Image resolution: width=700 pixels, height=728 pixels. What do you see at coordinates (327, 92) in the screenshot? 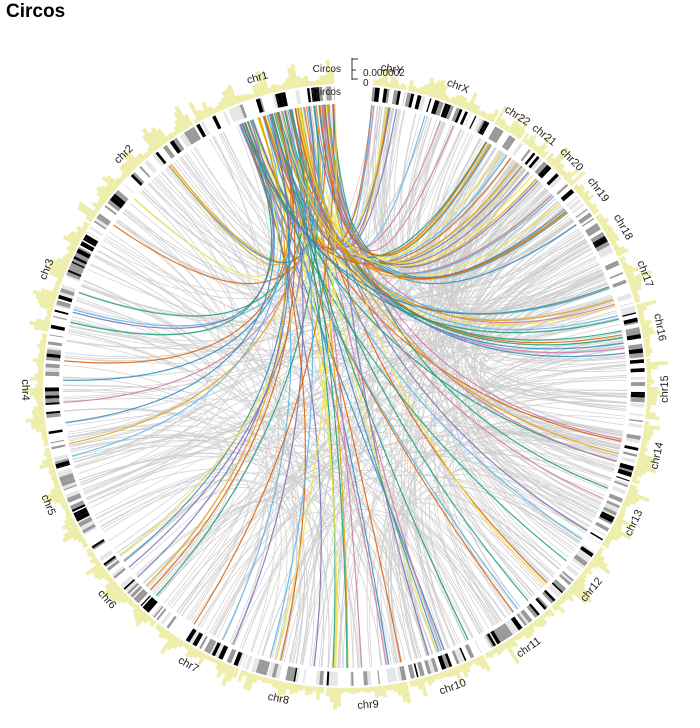
I see `inner-track-label: Circos` at bounding box center [327, 92].